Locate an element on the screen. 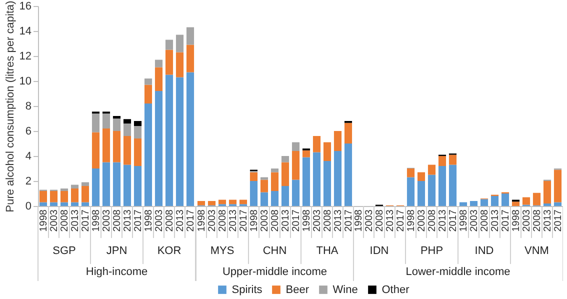 The width and height of the screenshot is (567, 299). text: IDN is located at coordinates (379, 251).